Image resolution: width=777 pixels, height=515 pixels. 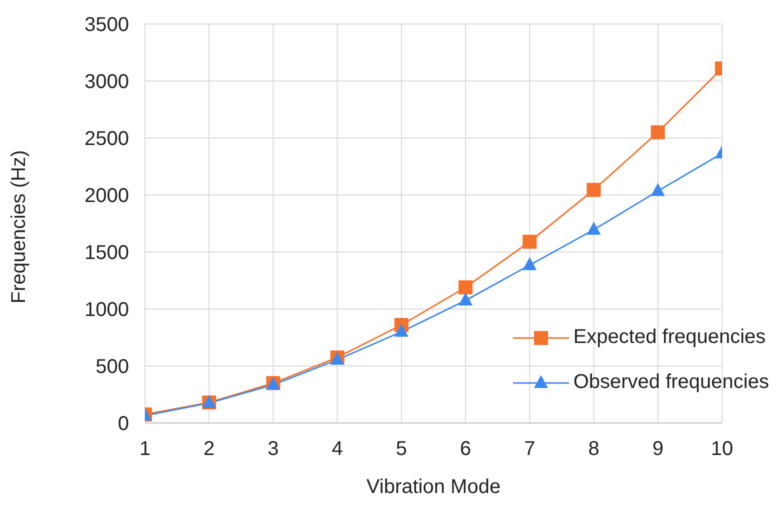 What do you see at coordinates (594, 449) in the screenshot?
I see `x-tick-label: 8` at bounding box center [594, 449].